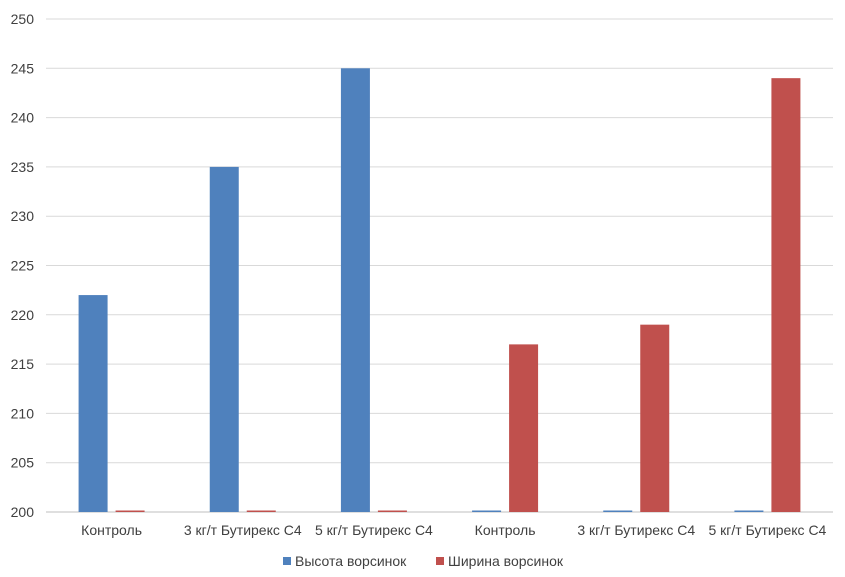 The width and height of the screenshot is (845, 577). Describe the element at coordinates (23, 463) in the screenshot. I see `y-tick-label: 205` at that location.